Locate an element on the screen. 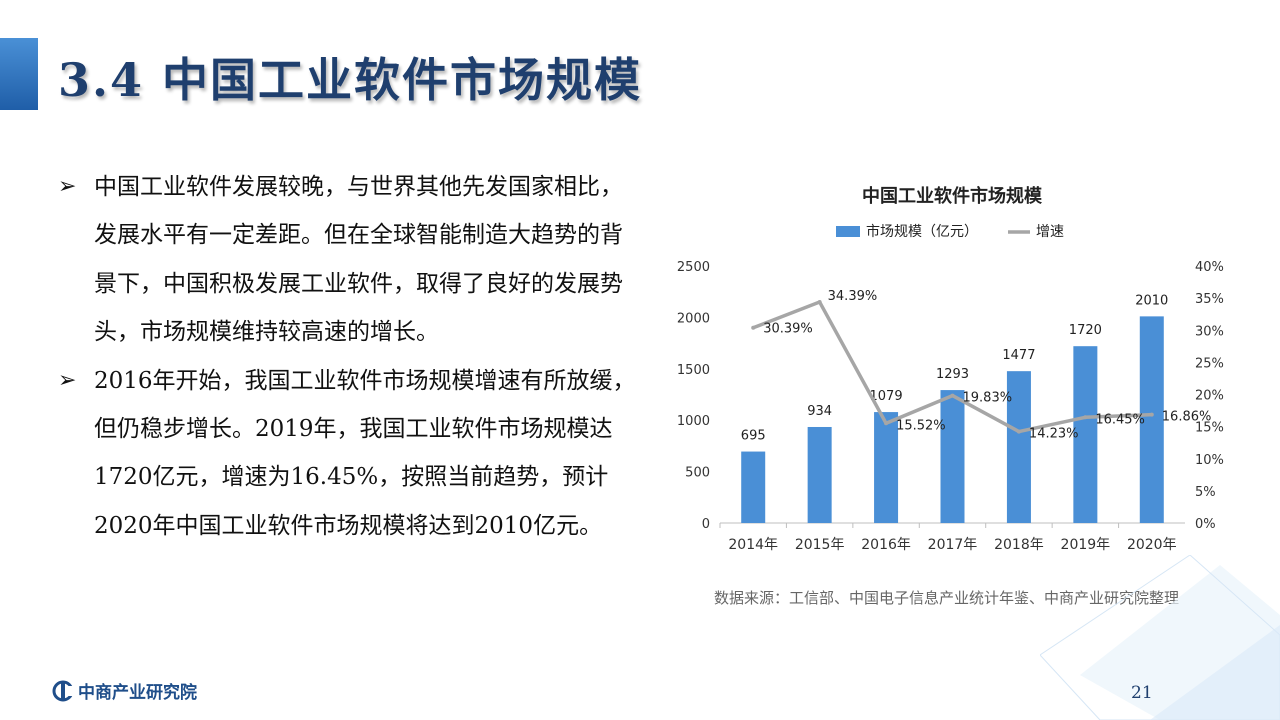 This screenshot has width=1280, height=720. y-right-tick-label: 15% is located at coordinates (1209, 428).